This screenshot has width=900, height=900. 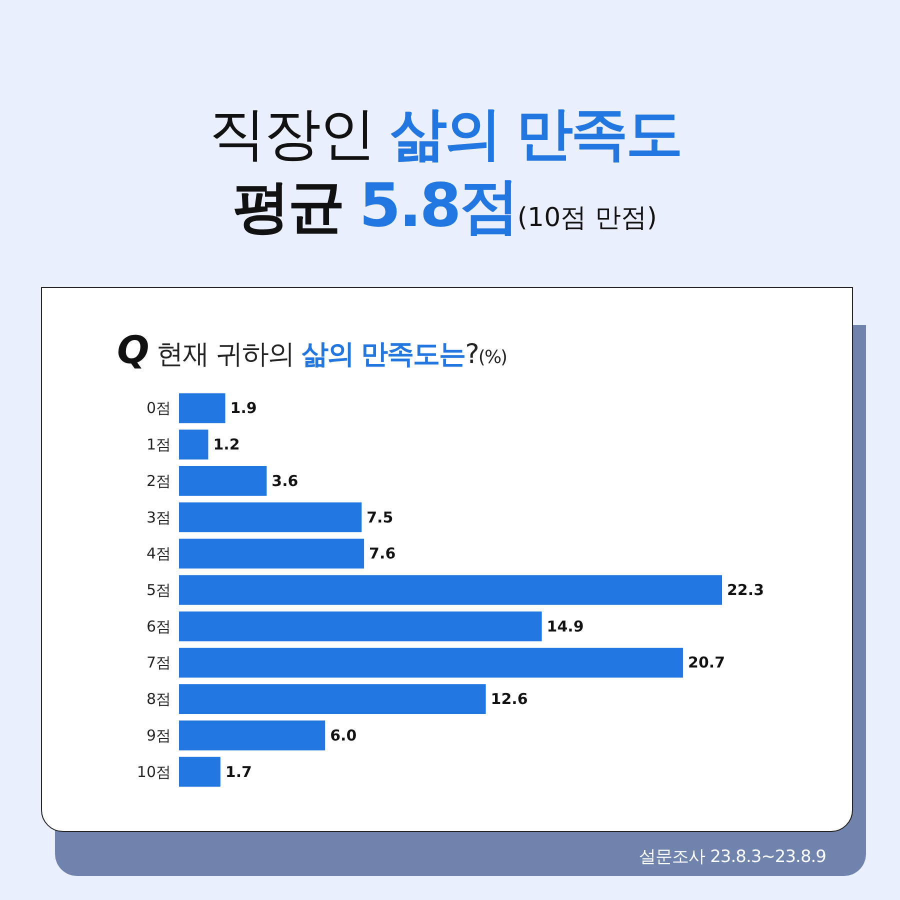 I want to click on y-tick-label: 7점, so click(x=158, y=663).